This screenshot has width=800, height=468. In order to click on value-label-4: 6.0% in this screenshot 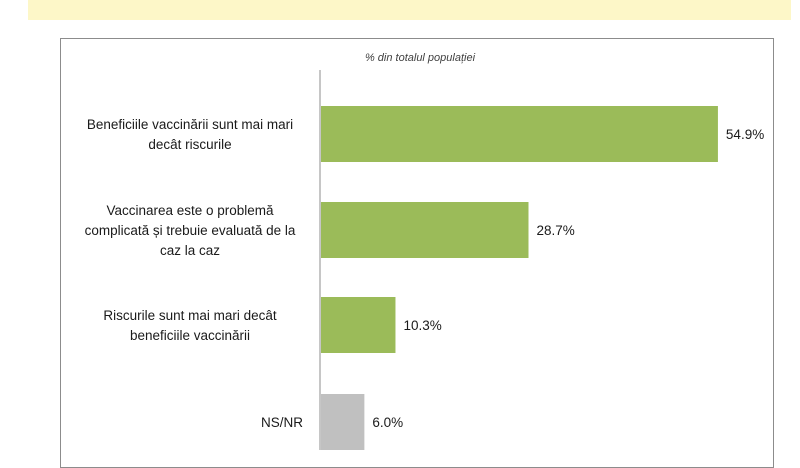, I will do `click(387, 422)`.